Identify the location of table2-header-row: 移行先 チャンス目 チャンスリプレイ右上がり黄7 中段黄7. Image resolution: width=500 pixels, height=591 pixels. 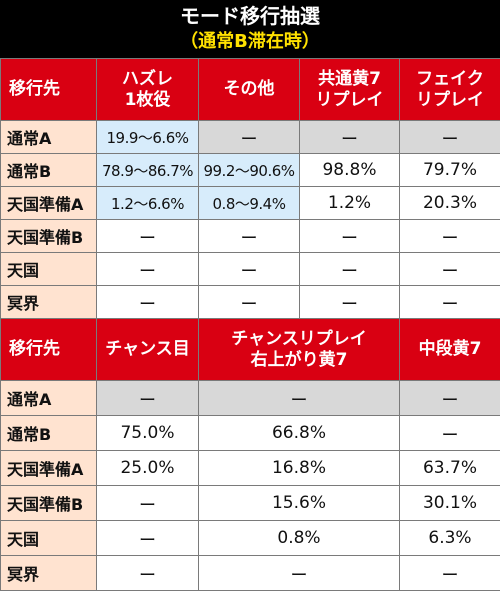
(250, 350).